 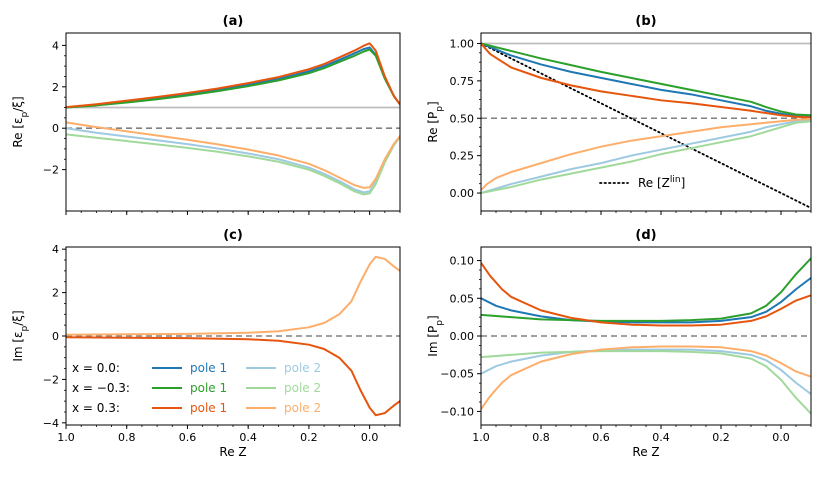 I want to click on y-tick-label: 0.75, so click(x=462, y=81).